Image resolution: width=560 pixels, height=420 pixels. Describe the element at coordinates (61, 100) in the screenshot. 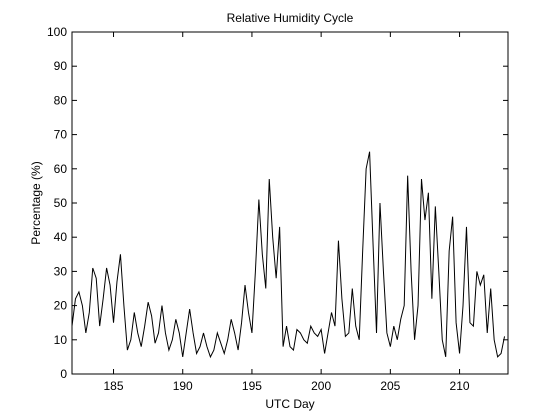

I see `y-tick-label: 80` at that location.